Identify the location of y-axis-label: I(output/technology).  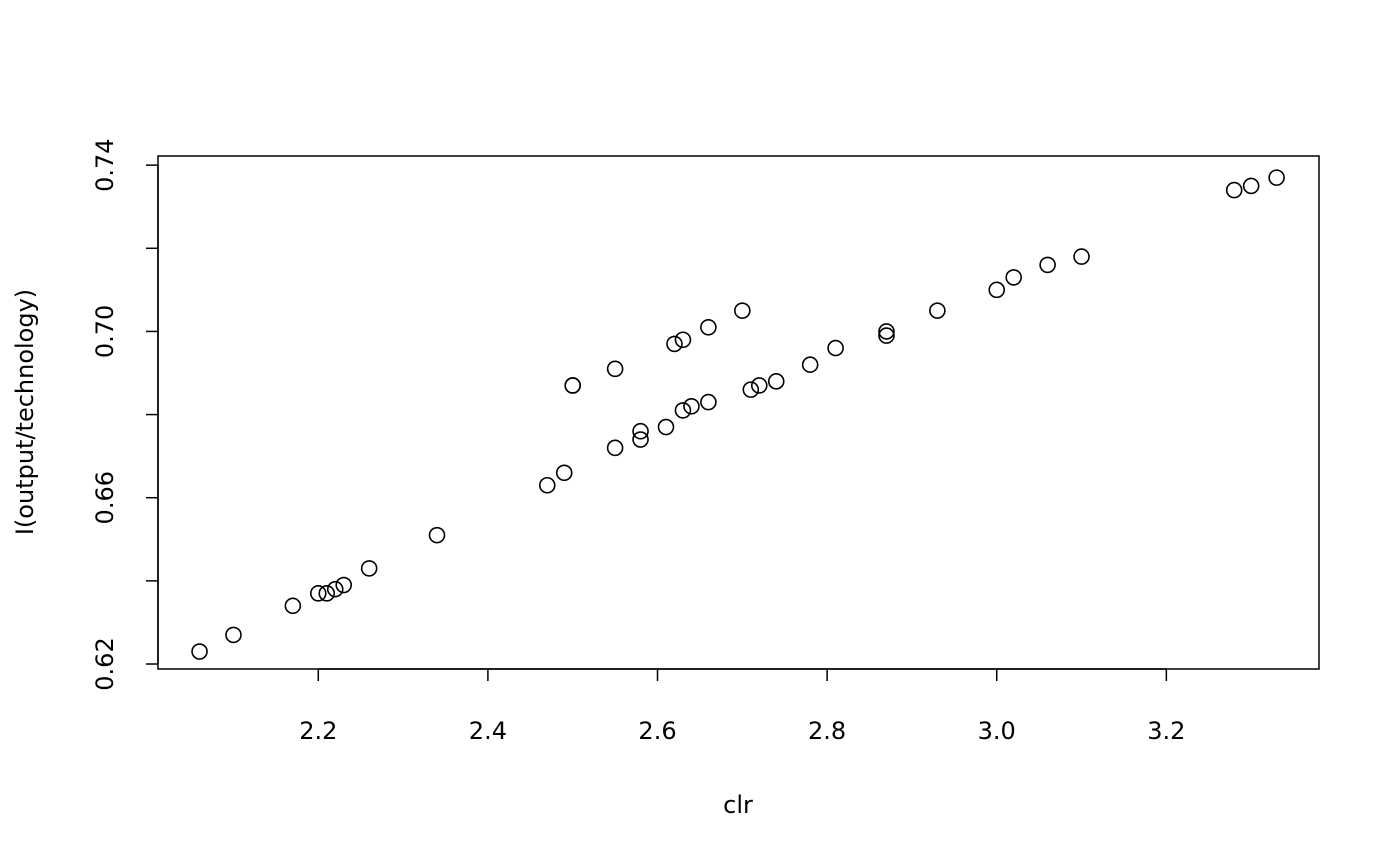
(25, 412).